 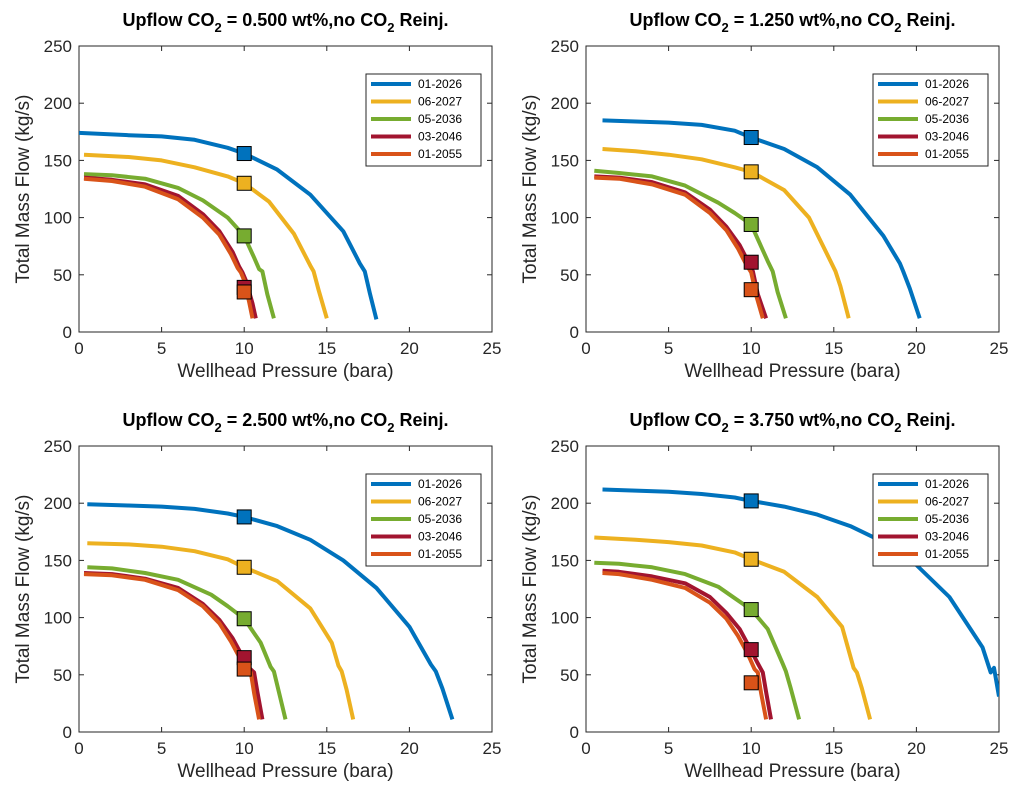 I want to click on chart-title: Upflow CO2 = 3.750 wt%,no CO2 Reinj., so click(x=792, y=422).